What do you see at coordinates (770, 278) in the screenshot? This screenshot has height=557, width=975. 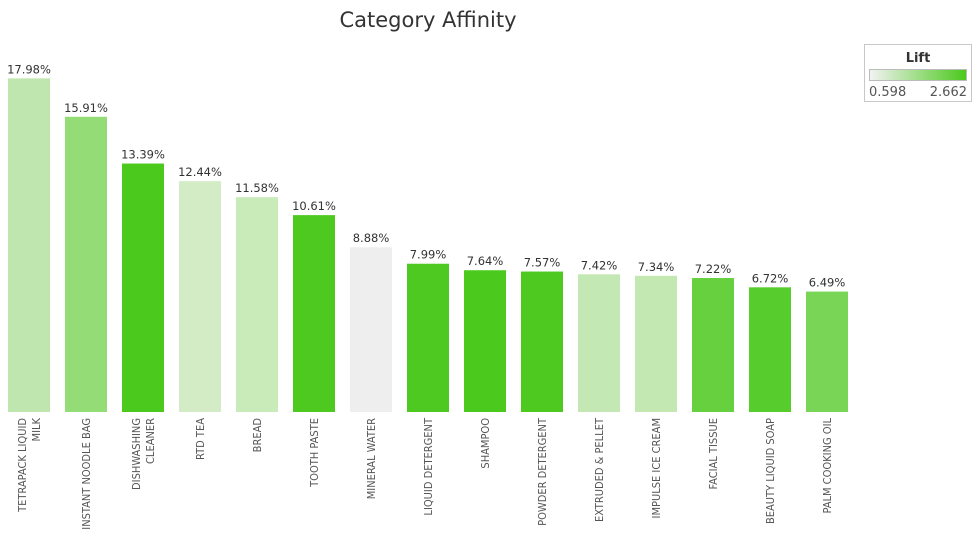 I see `value-label: 6.72%` at bounding box center [770, 278].